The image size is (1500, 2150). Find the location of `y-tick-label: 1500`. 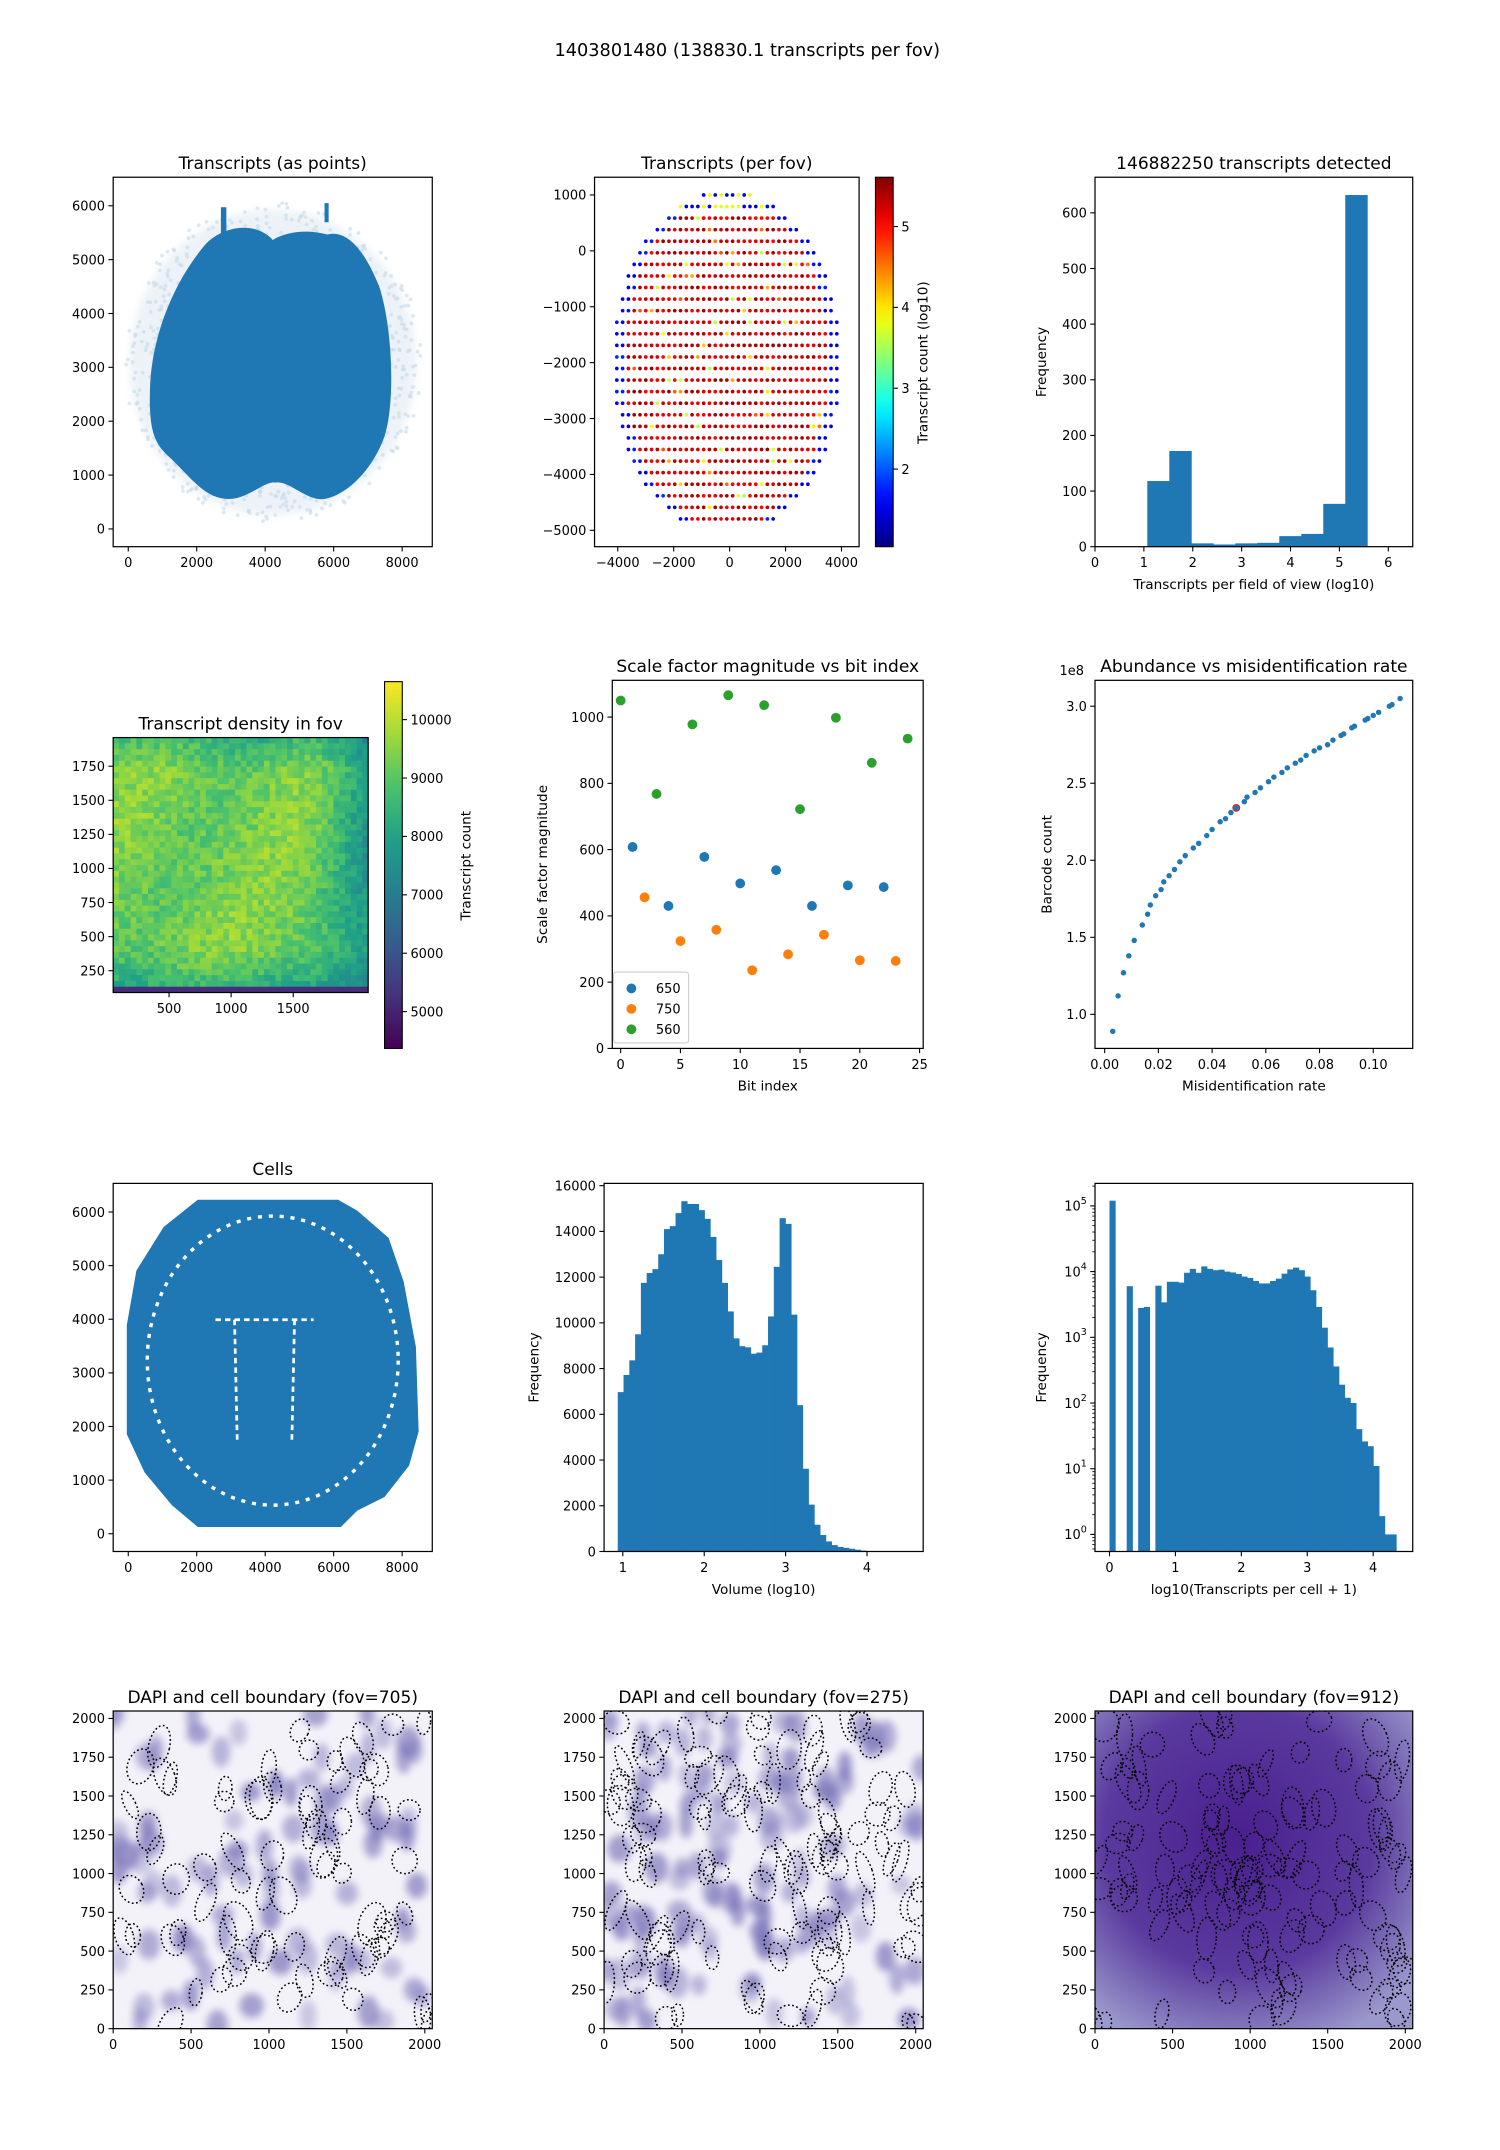

y-tick-label: 1500 is located at coordinates (1070, 1797).